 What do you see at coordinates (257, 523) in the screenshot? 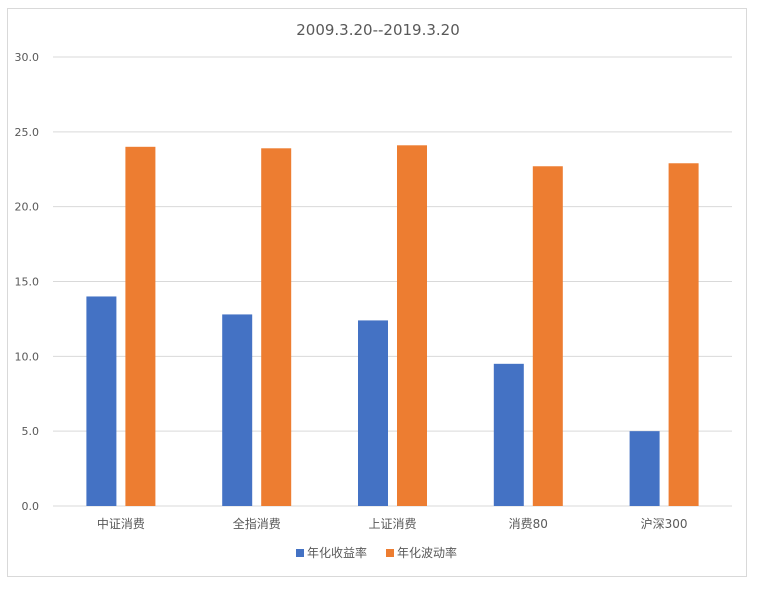
I see `x-category-label: 全指消费` at bounding box center [257, 523].